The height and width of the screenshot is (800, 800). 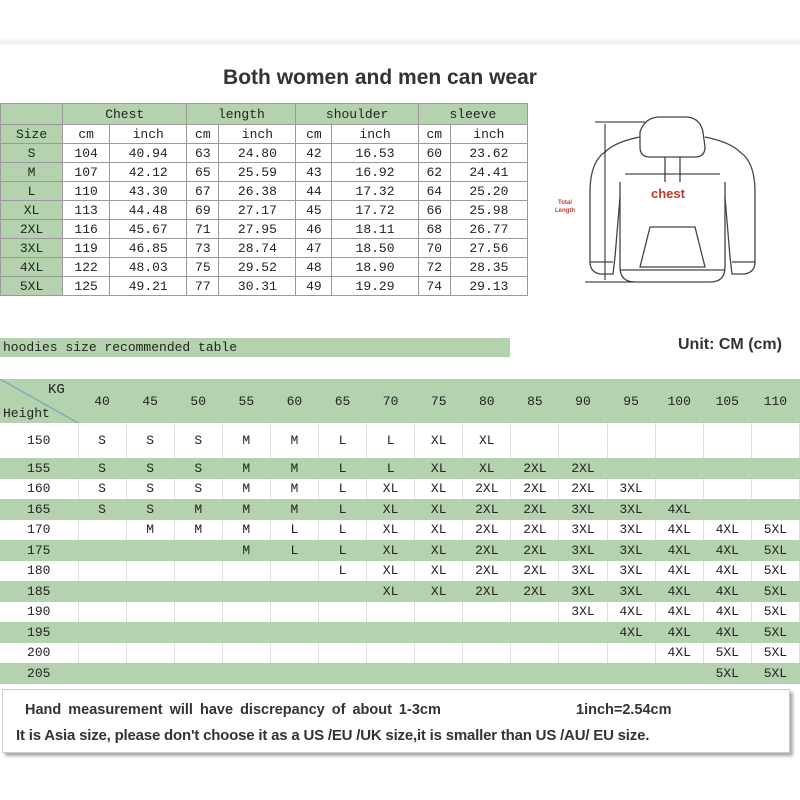 I want to click on height-cell: 200, so click(x=39, y=652).